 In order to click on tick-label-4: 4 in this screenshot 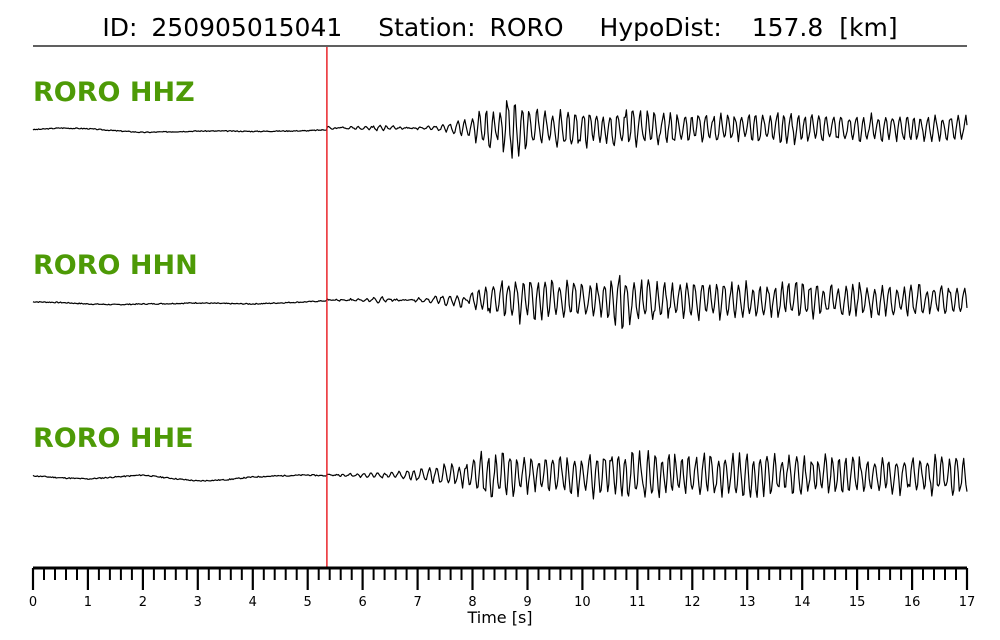, I will do `click(253, 602)`.